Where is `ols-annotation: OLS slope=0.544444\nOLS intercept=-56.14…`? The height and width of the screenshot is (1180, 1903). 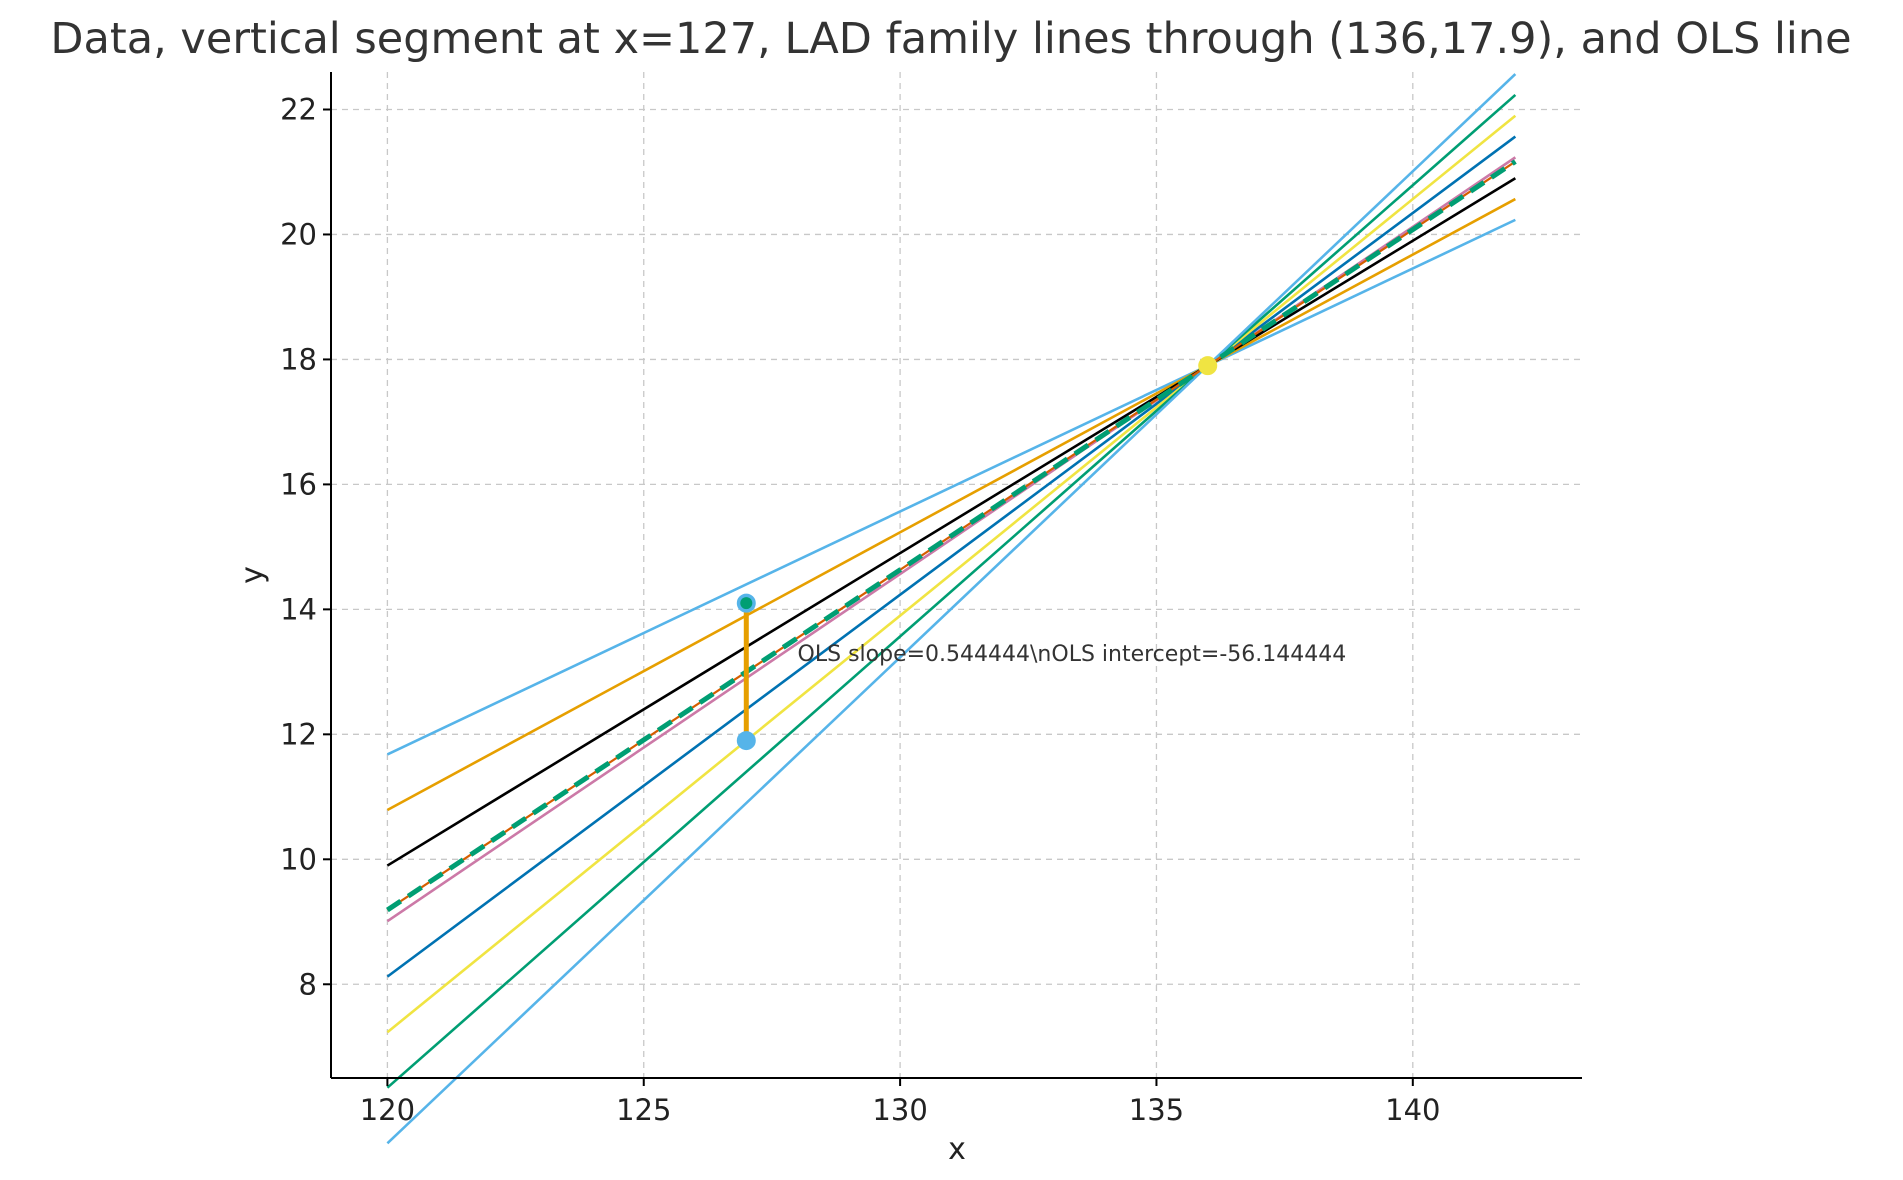 ols-annotation: OLS slope=0.544444\nOLS intercept=-56.14… is located at coordinates (1072, 654).